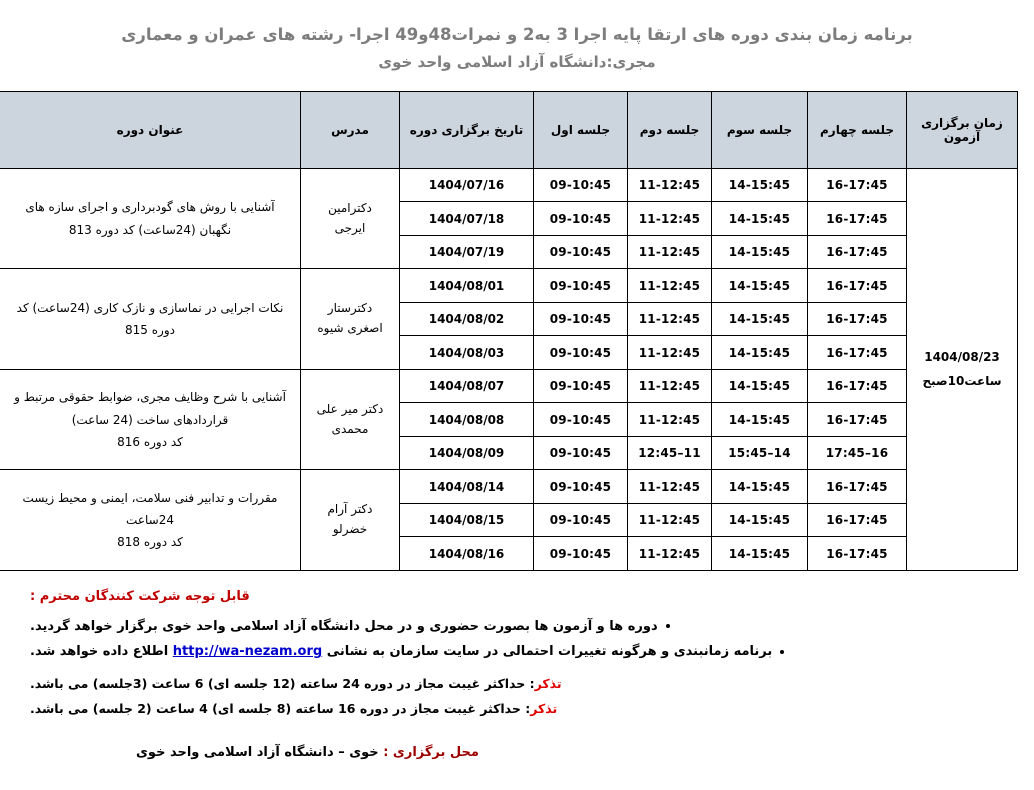 This screenshot has height=790, width=1034. Describe the element at coordinates (466, 419) in the screenshot. I see `course-date-cell: 1404/08/08` at that location.